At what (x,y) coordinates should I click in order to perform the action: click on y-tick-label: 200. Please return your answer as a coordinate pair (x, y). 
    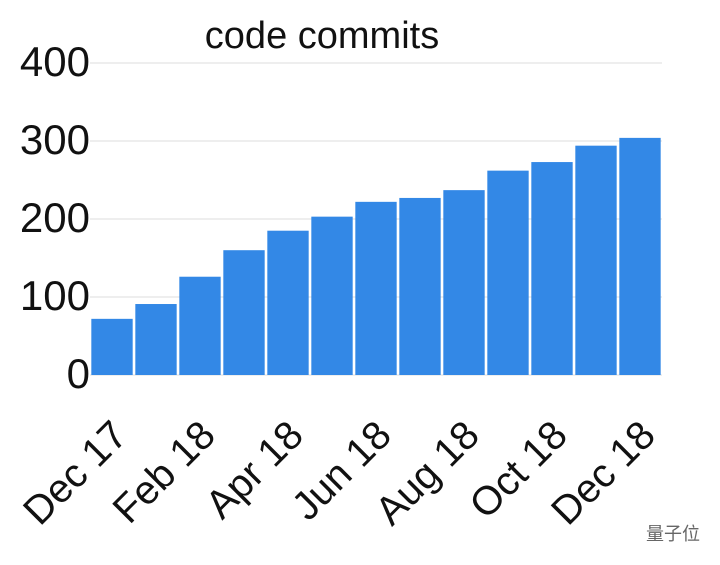
    Looking at the image, I should click on (55, 217).